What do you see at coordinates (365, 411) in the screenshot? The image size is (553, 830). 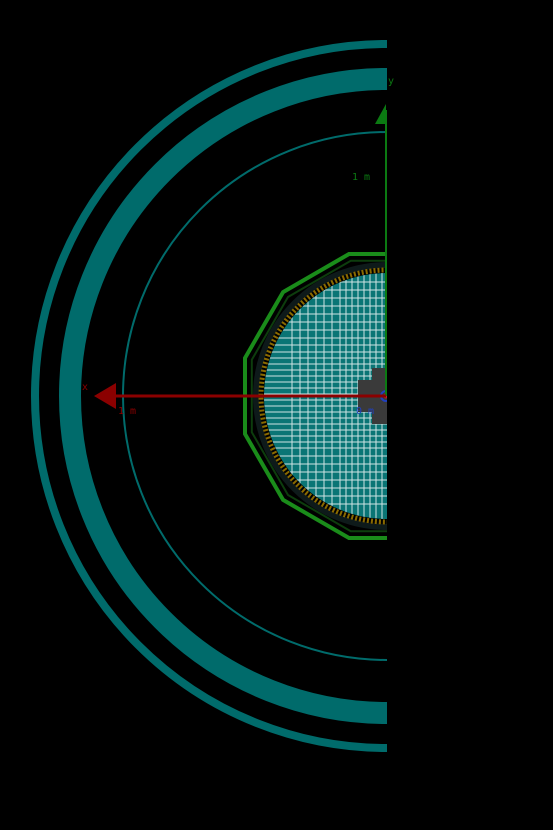 I see `origin-label: 0 m` at bounding box center [365, 411].